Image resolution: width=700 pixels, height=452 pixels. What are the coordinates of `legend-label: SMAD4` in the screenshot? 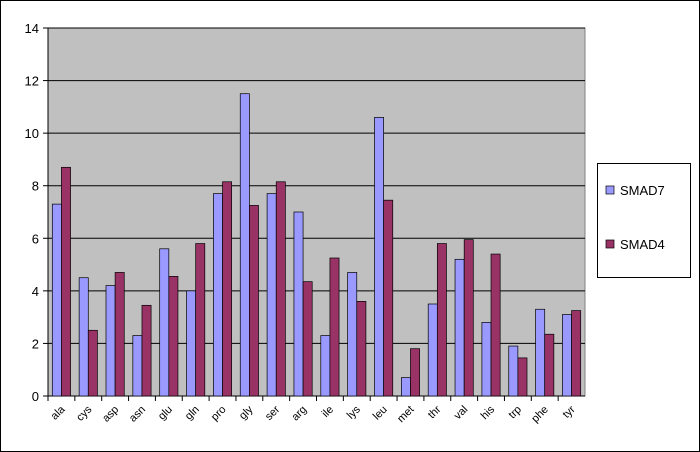 It's located at (642, 244).